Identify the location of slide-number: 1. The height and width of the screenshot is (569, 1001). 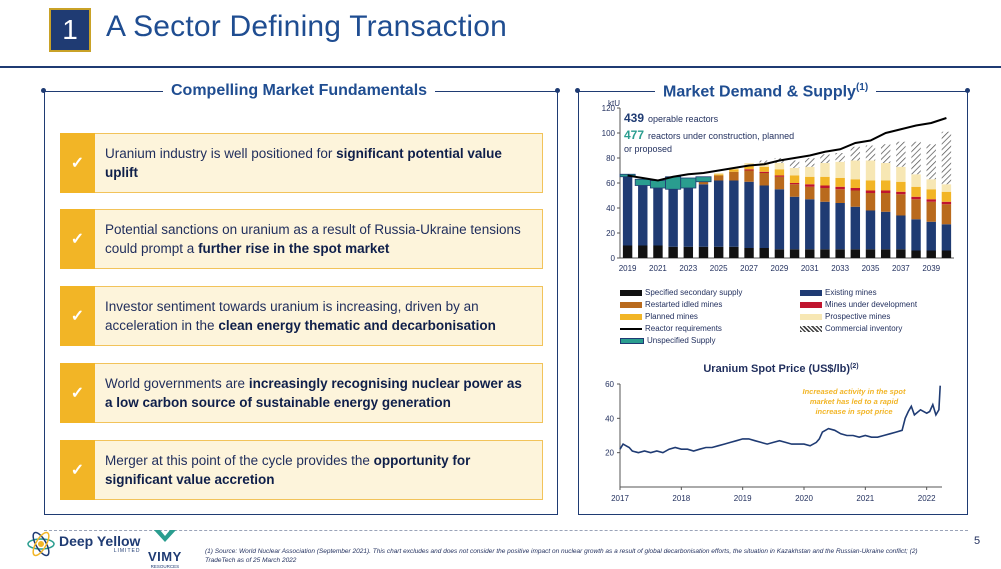
(70, 29).